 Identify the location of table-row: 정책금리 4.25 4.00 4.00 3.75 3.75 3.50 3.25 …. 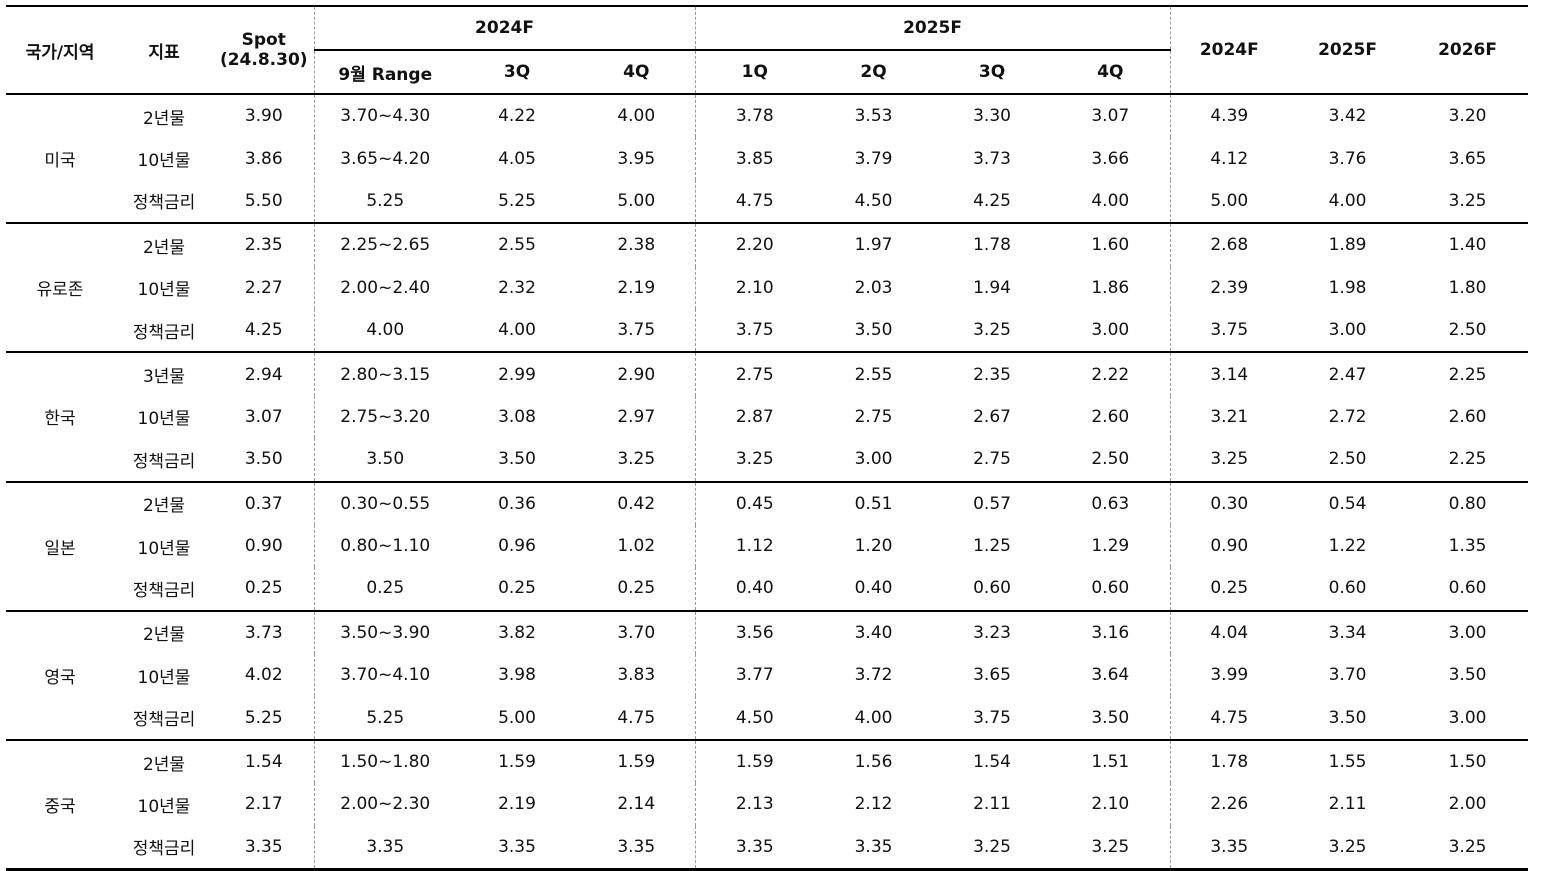
(767, 330).